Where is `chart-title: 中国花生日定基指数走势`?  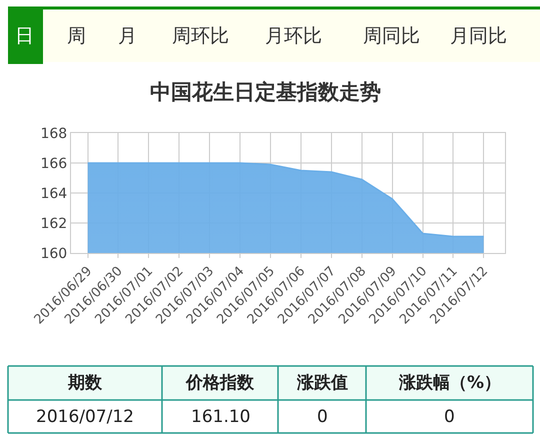
chart-title: 中国花生日定基指数走势 is located at coordinates (265, 92).